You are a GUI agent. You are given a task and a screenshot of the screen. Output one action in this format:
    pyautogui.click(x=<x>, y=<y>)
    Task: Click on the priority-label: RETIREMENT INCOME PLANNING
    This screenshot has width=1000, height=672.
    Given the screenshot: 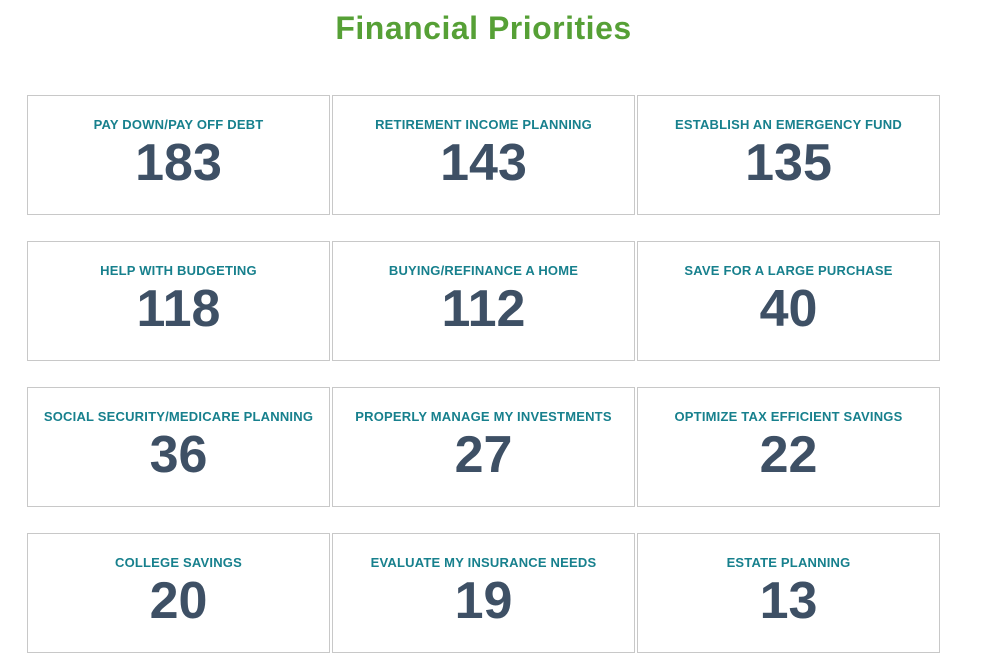 What is the action you would take?
    pyautogui.click(x=483, y=124)
    